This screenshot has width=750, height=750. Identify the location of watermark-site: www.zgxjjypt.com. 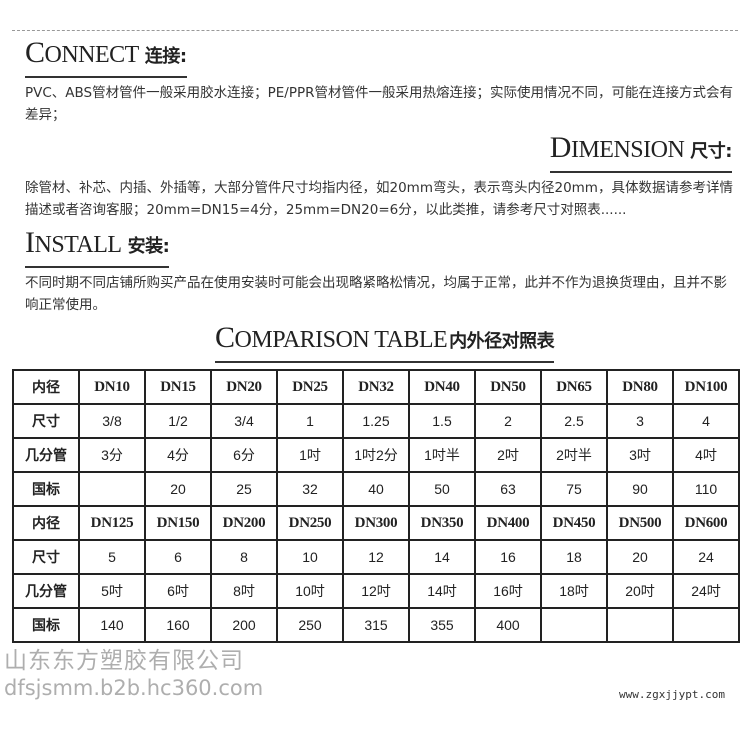
(672, 694).